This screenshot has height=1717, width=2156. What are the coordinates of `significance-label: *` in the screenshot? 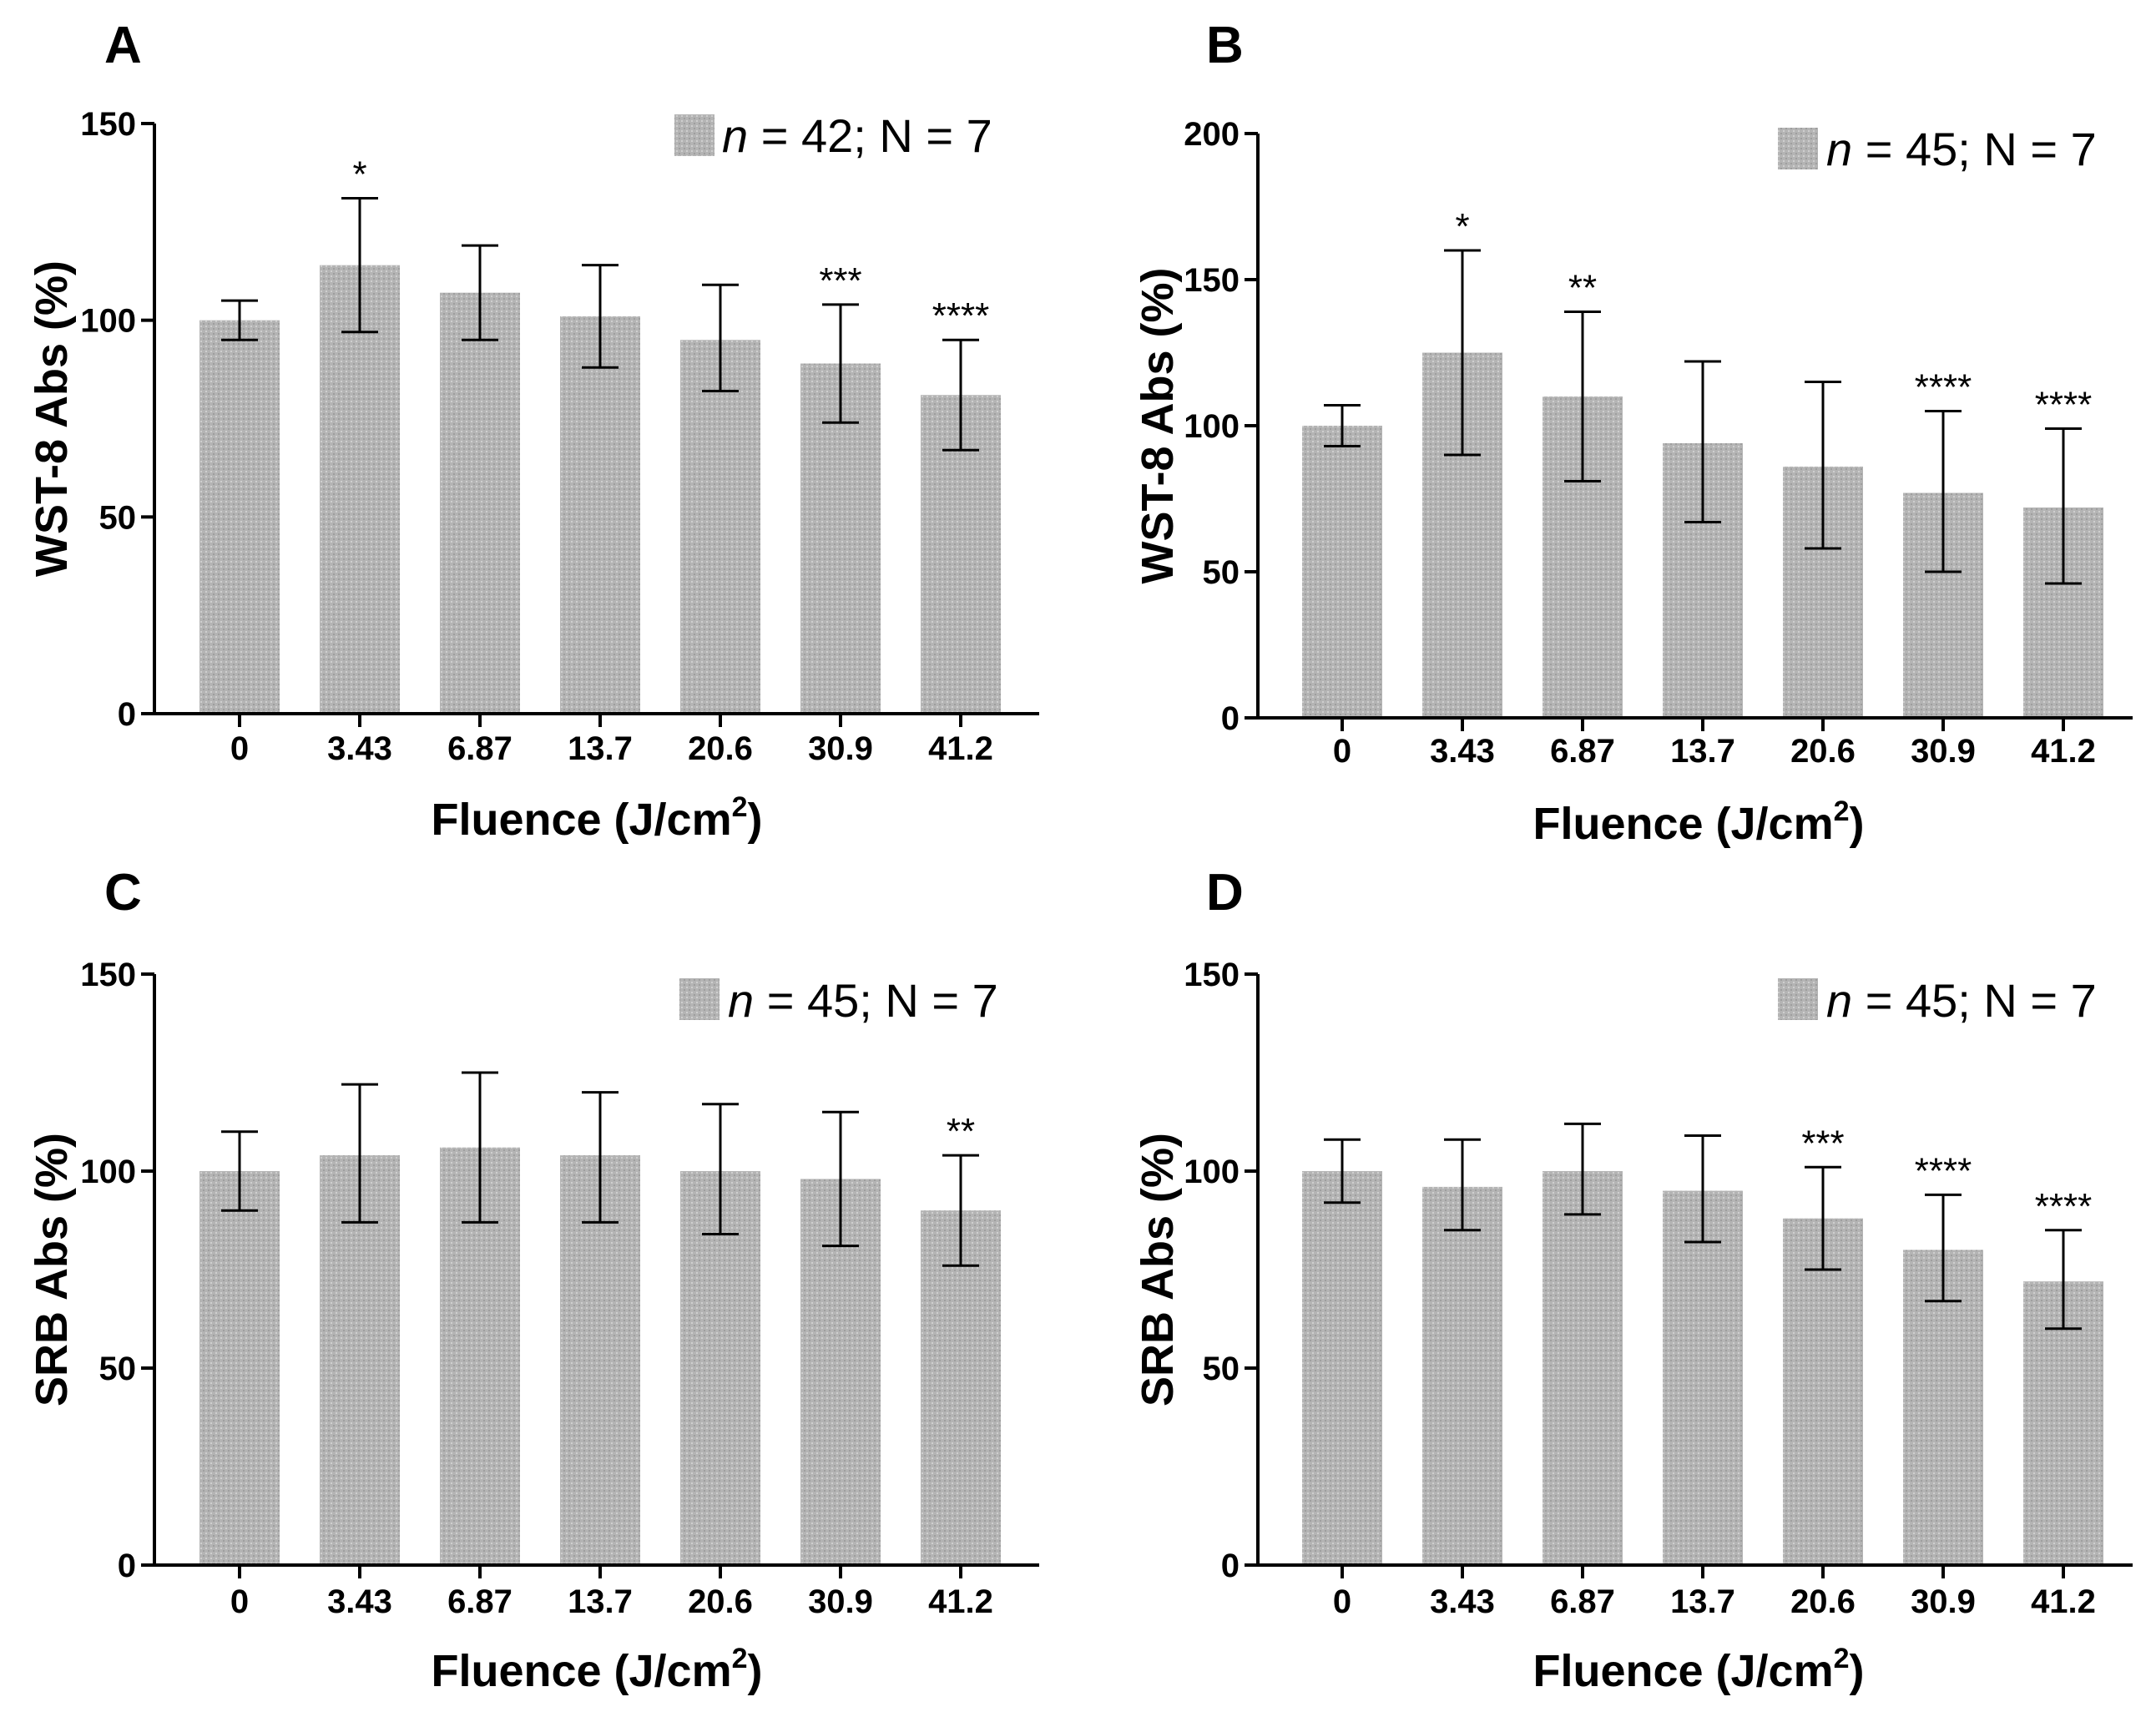 It's located at (1462, 226).